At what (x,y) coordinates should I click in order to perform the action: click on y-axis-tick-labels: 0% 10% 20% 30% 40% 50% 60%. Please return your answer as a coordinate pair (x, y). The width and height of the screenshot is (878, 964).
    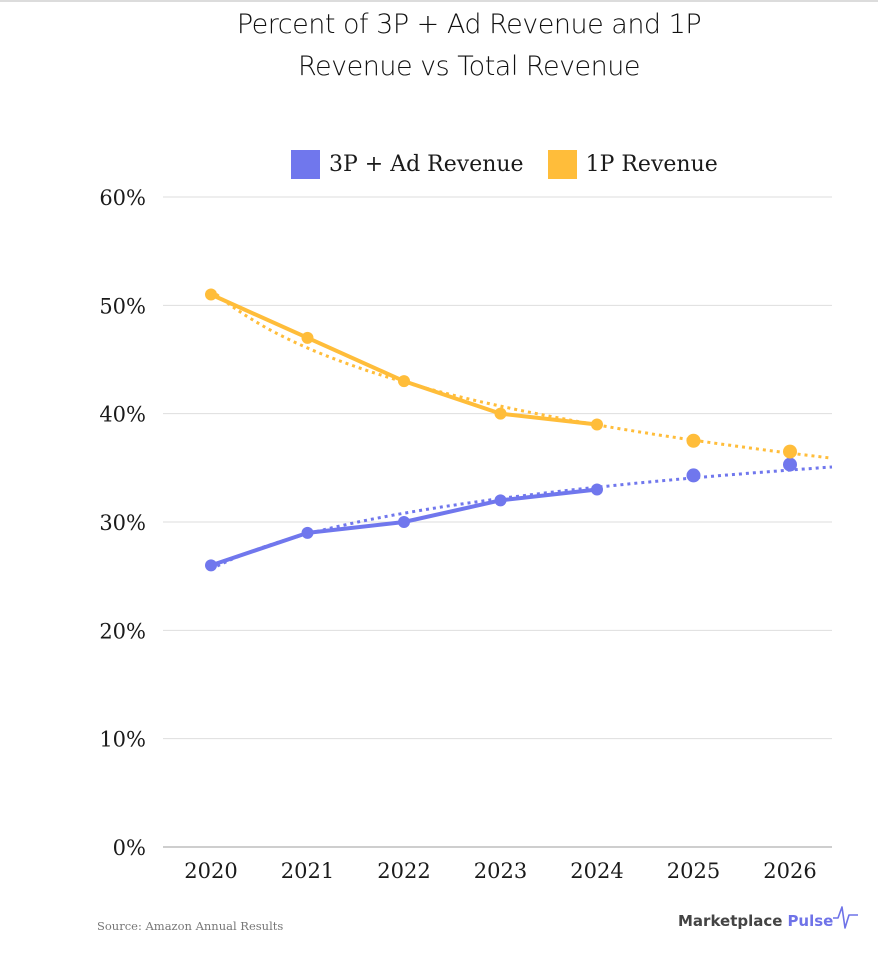
    Looking at the image, I should click on (122, 523).